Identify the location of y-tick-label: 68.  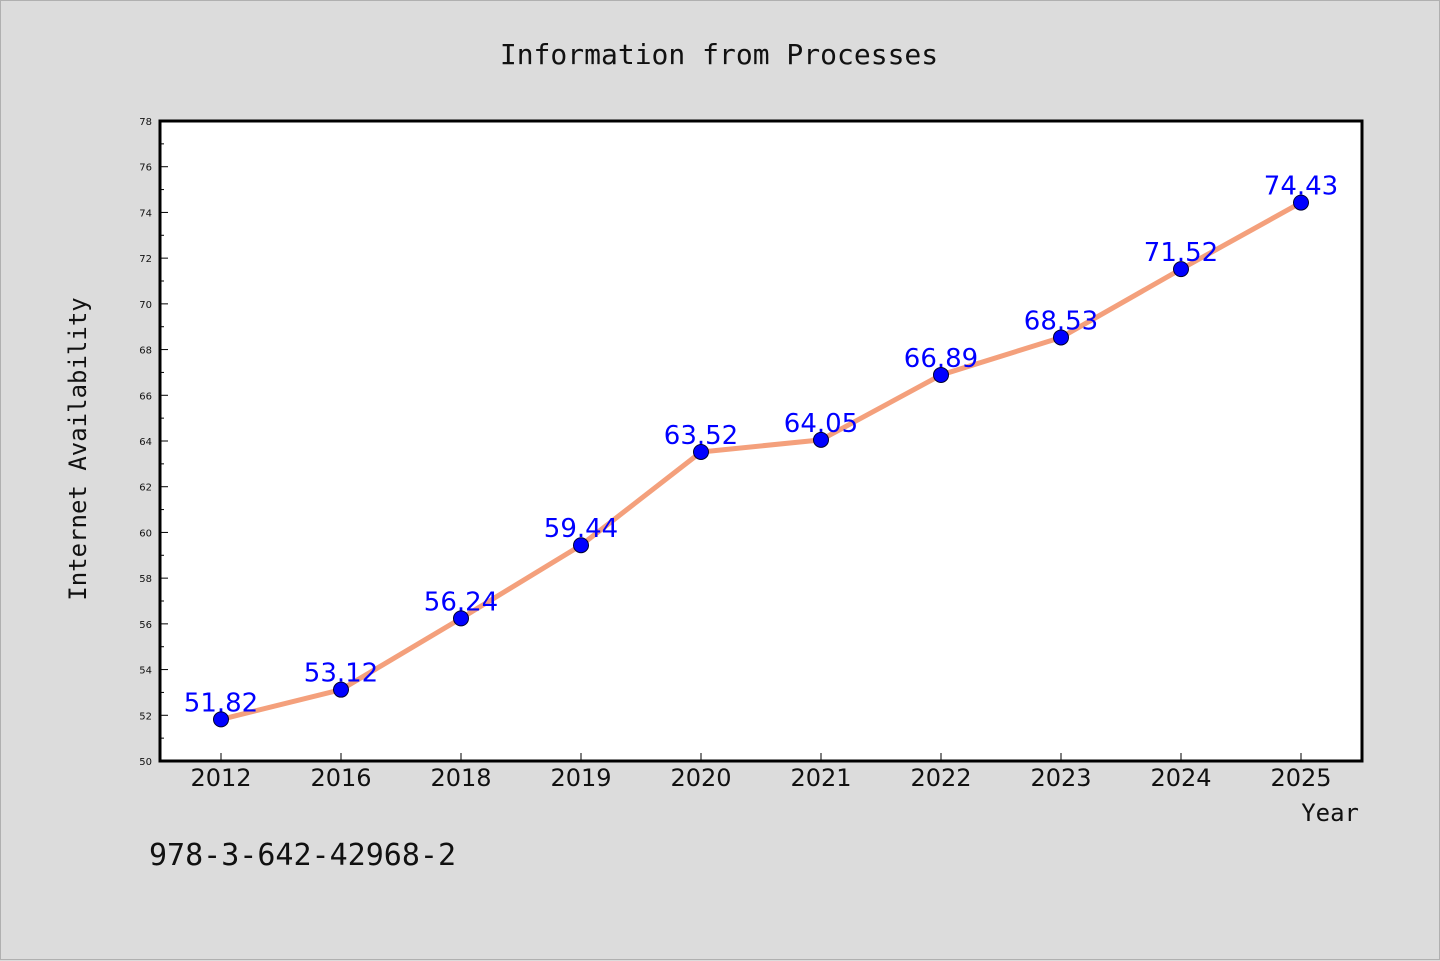
(145, 351).